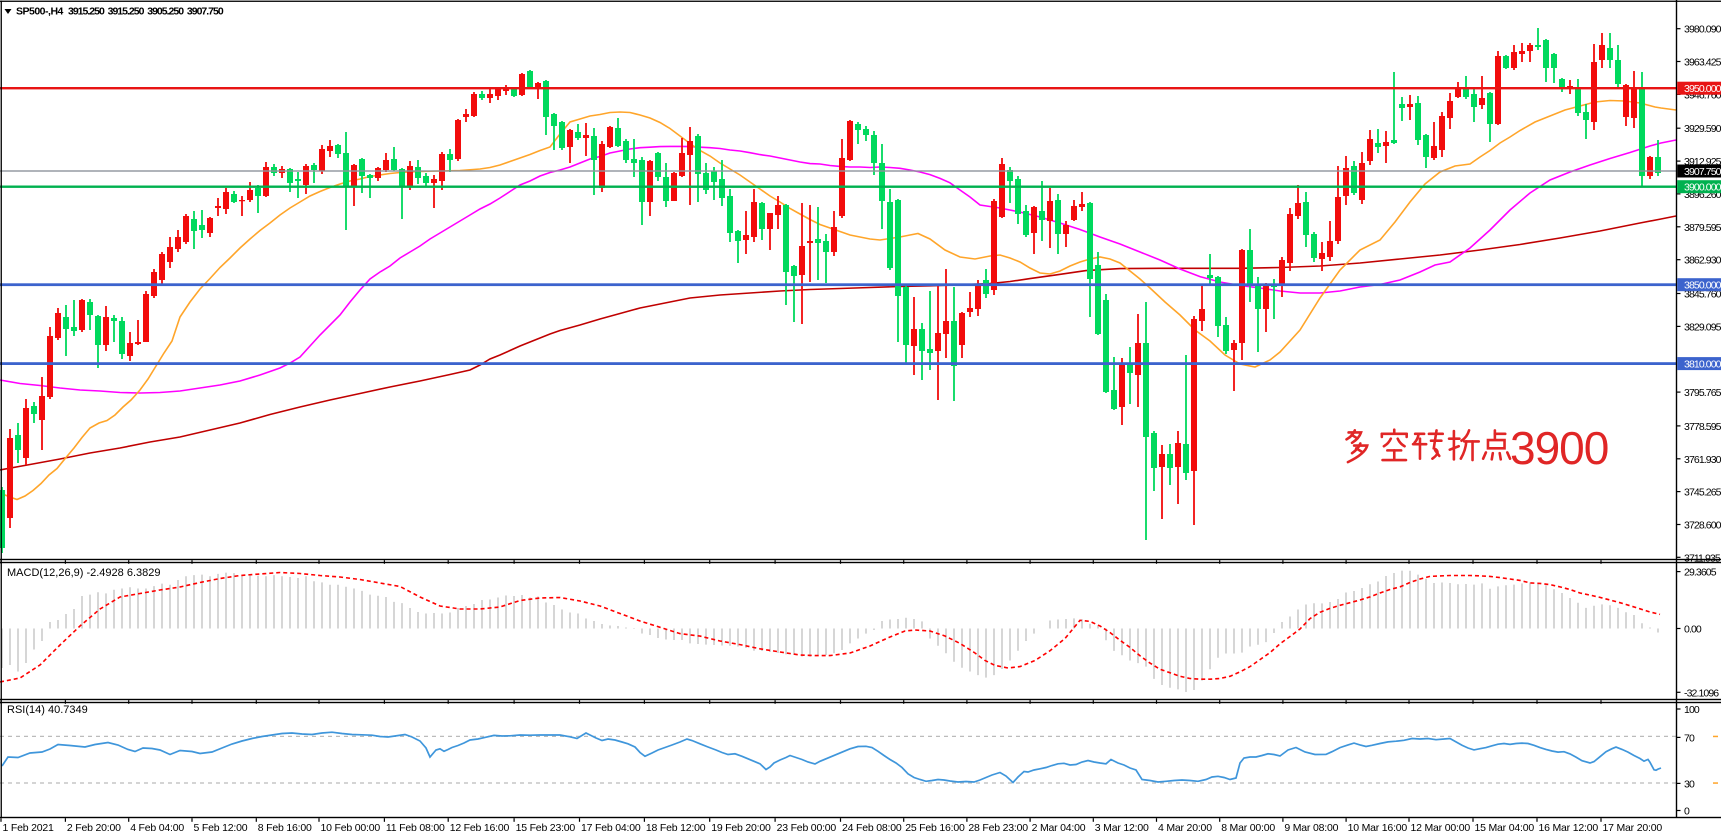  What do you see at coordinates (1702, 295) in the screenshot?
I see `svg-text: 3845.760` at bounding box center [1702, 295].